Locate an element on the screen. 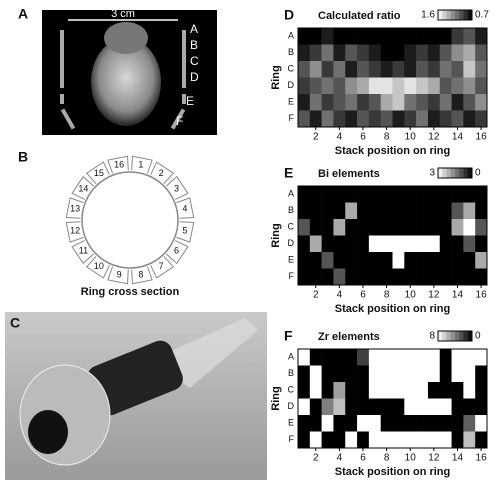 Image resolution: width=500 pixels, height=484 pixels. y-tick-label: D is located at coordinates (291, 85).